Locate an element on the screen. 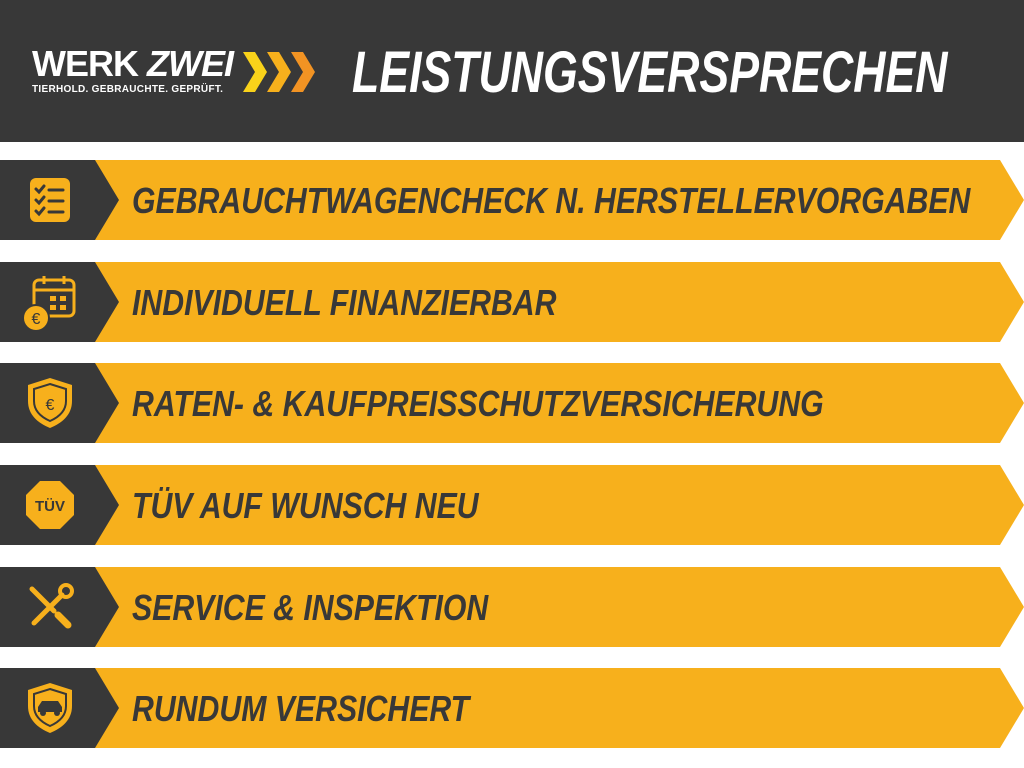 Image resolution: width=1024 pixels, height=768 pixels. list-item: SERVICE & INSPEKTION is located at coordinates (512, 607).